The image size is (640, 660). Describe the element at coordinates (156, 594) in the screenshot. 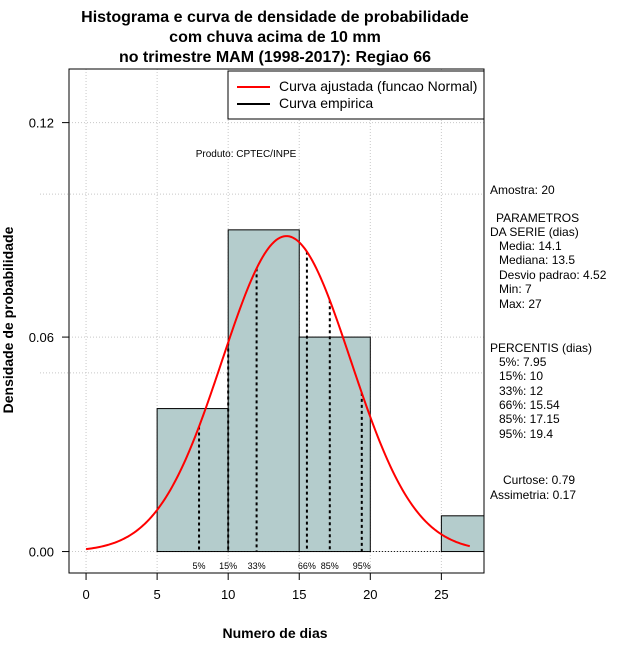

I see `x-tick-label: 5` at that location.